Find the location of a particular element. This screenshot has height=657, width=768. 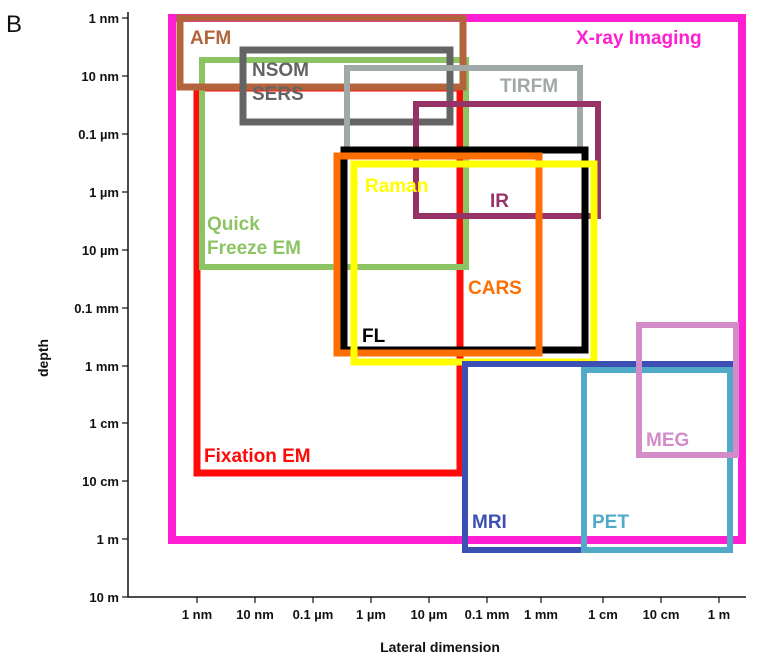

panel-letter: B is located at coordinates (14, 24).